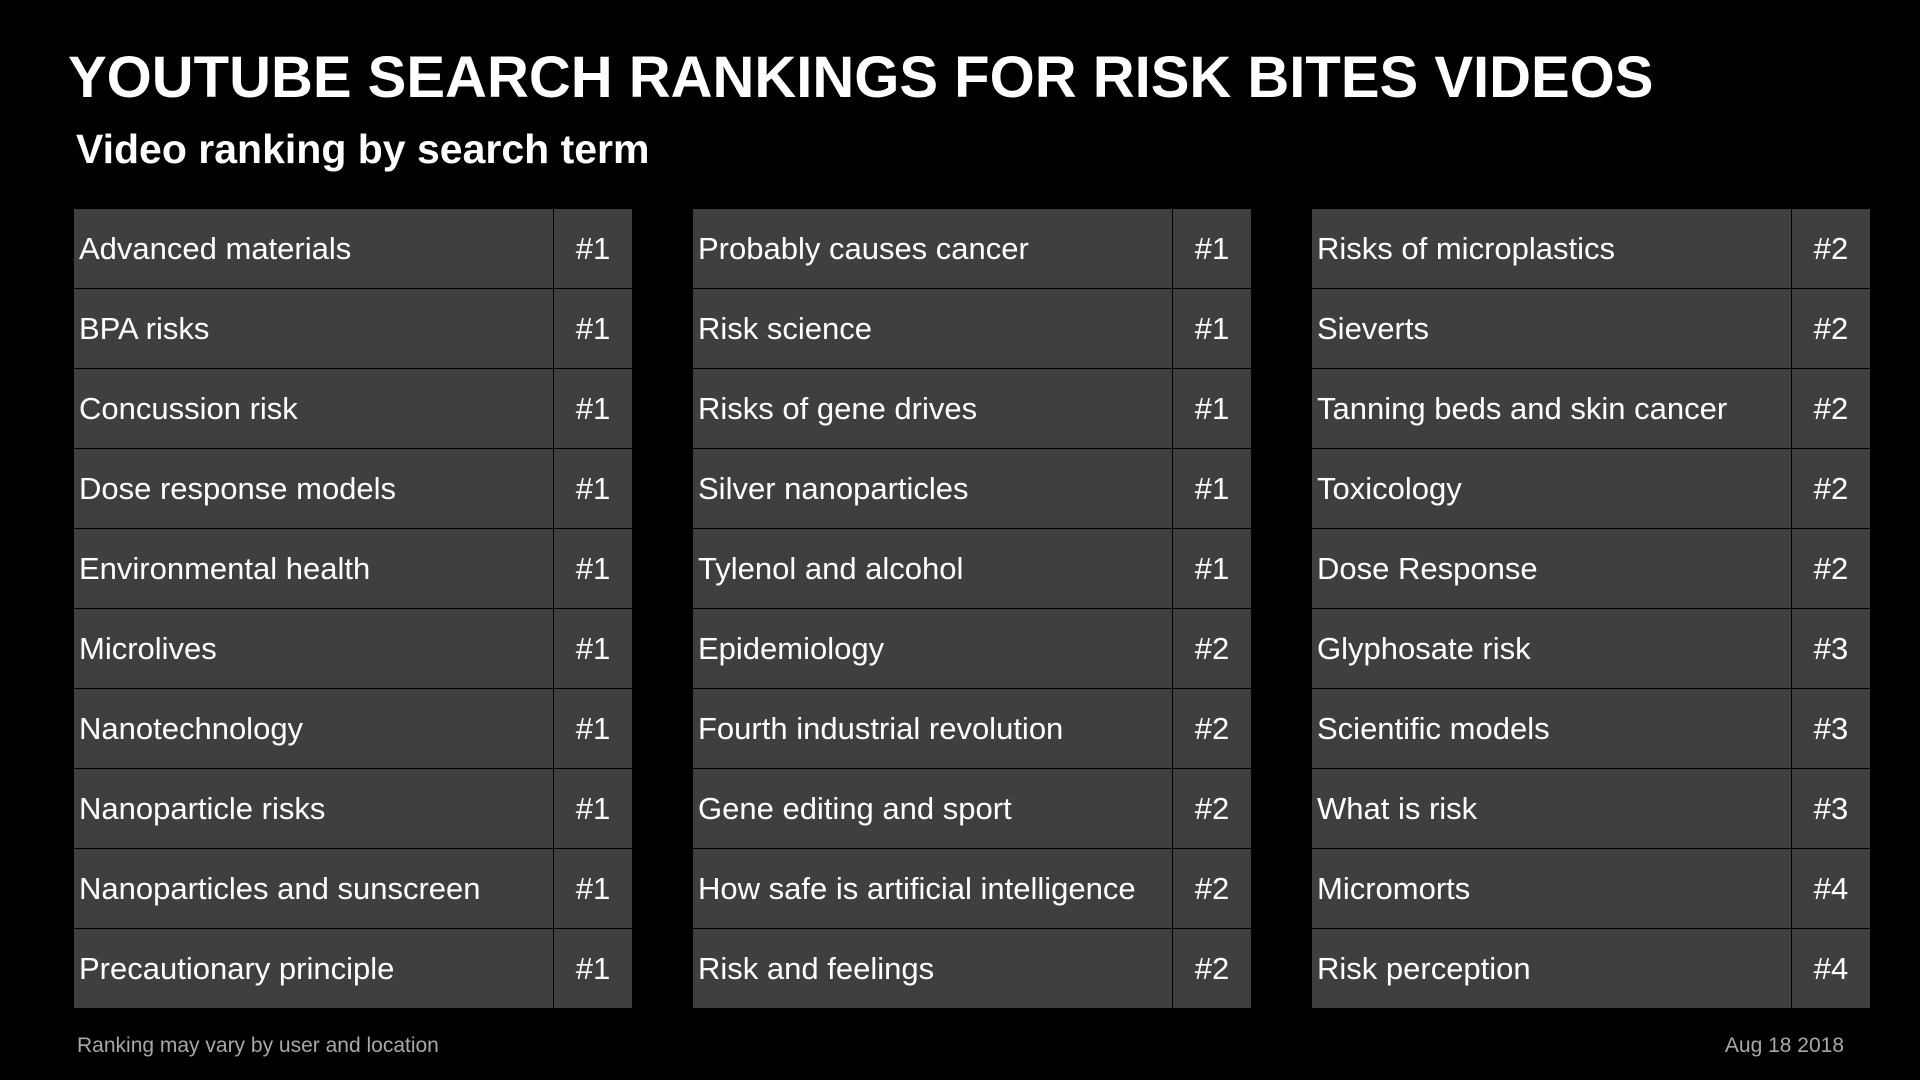  I want to click on table-row: Glyphosate risk #3, so click(1591, 648).